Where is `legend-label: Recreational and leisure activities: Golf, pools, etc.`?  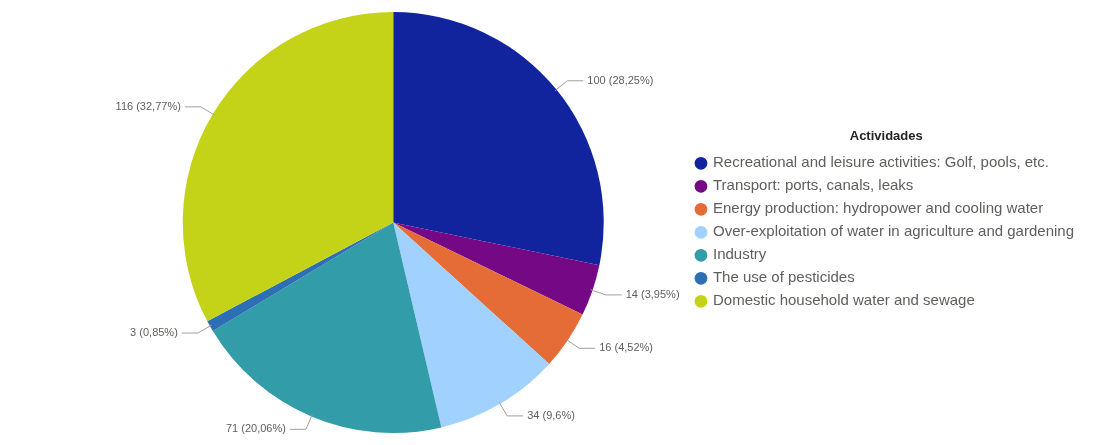 legend-label: Recreational and leisure activities: Golf, pools, etc. is located at coordinates (880, 162).